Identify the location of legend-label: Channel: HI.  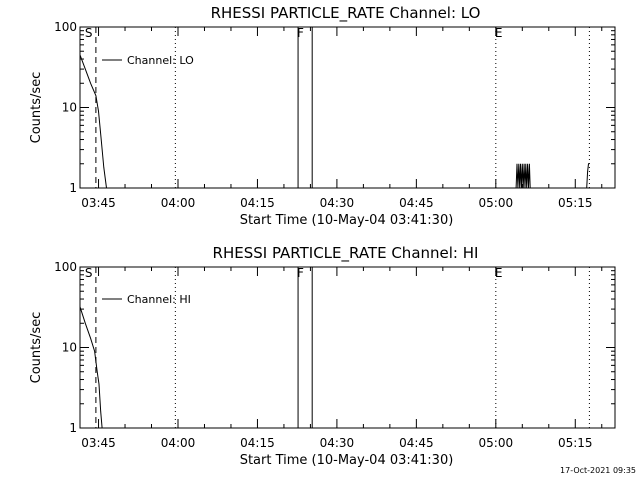
(159, 299).